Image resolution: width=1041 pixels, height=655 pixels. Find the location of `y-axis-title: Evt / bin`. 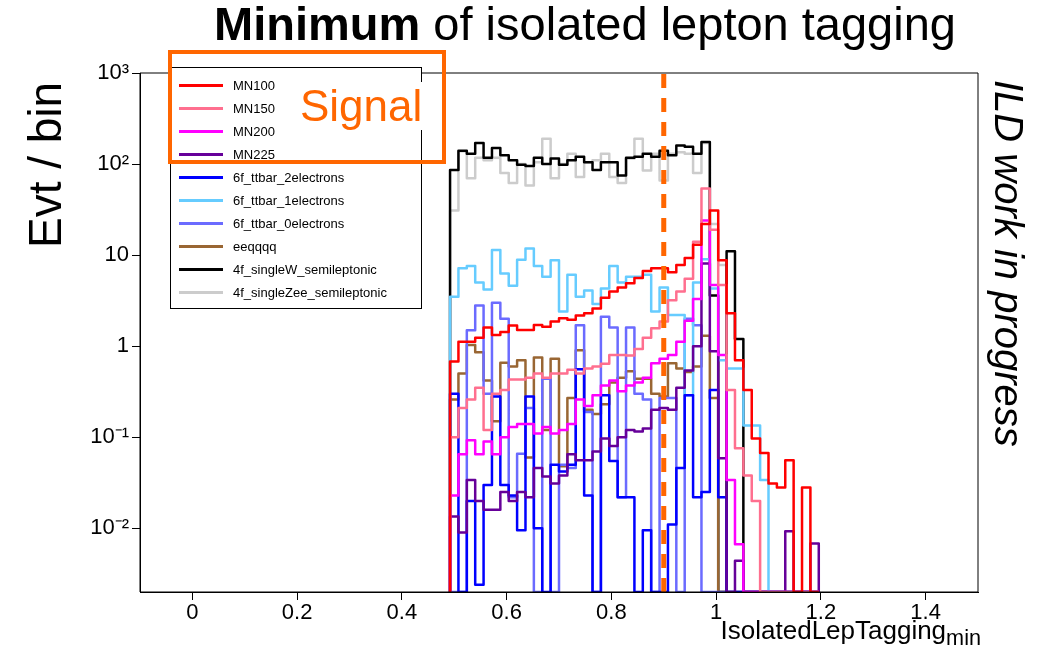

y-axis-title: Evt / bin is located at coordinates (45, 165).